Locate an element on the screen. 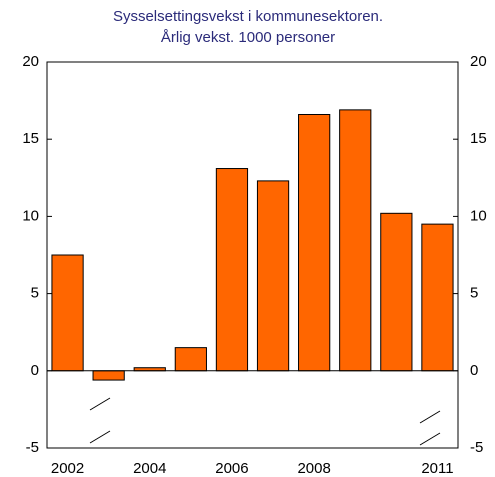 This screenshot has height=477, width=495. y-tick-label: 20 is located at coordinates (30, 61).